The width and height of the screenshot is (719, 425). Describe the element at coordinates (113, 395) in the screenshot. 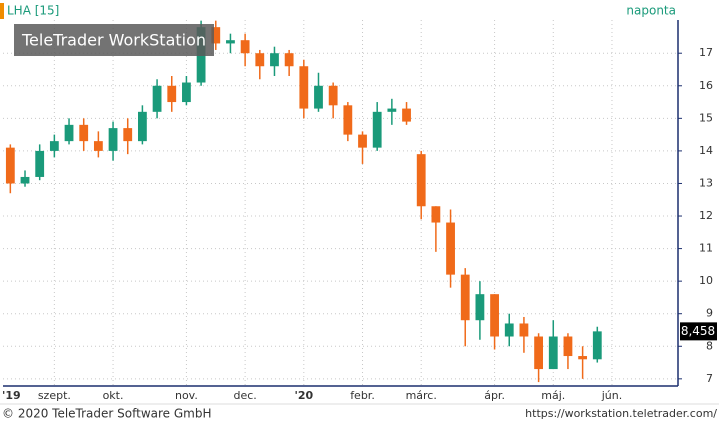

I see `x-tick-label: okt.` at that location.